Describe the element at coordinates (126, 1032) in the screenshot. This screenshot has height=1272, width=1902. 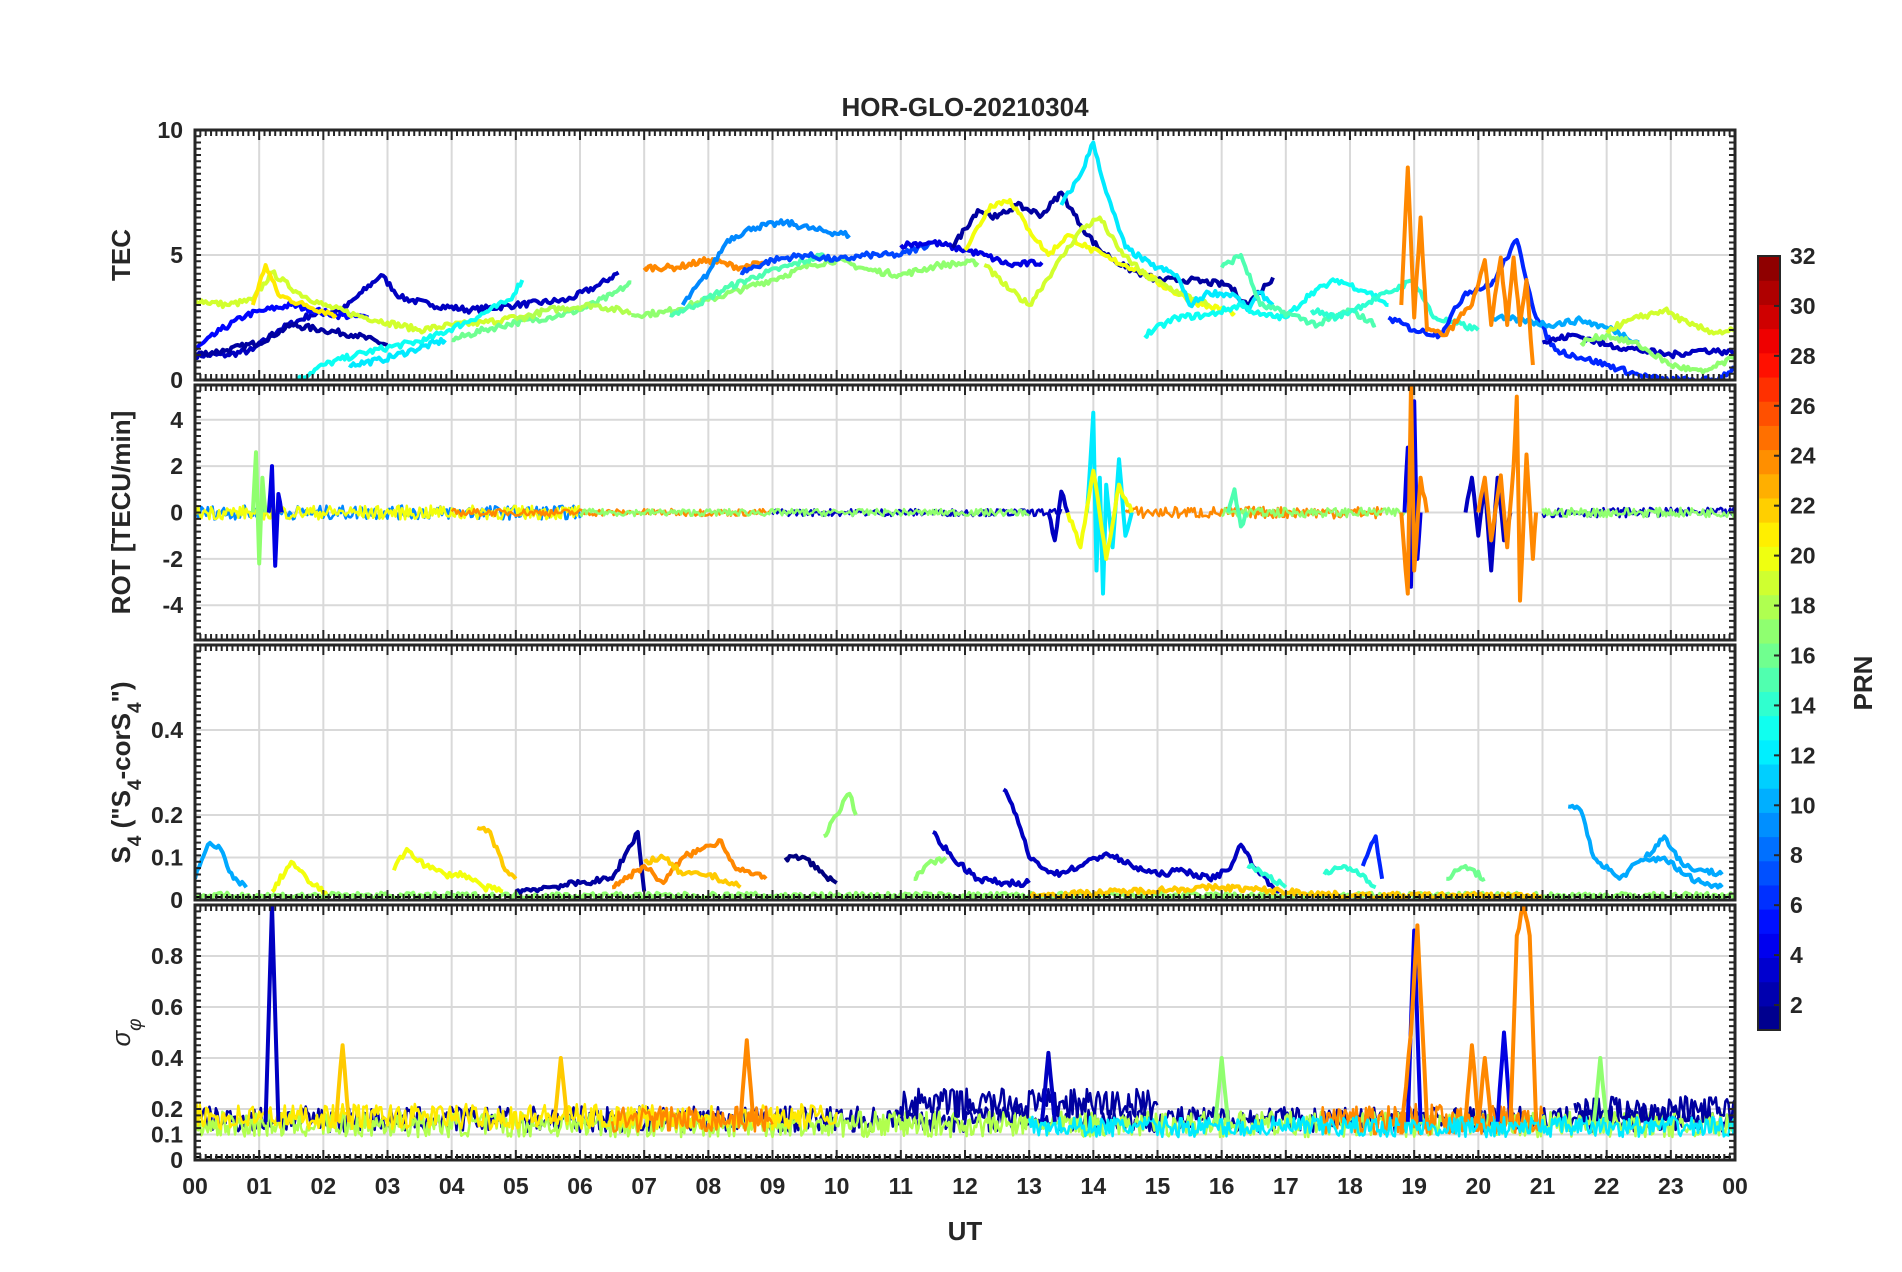
I see `y-axis-label: σφ` at that location.